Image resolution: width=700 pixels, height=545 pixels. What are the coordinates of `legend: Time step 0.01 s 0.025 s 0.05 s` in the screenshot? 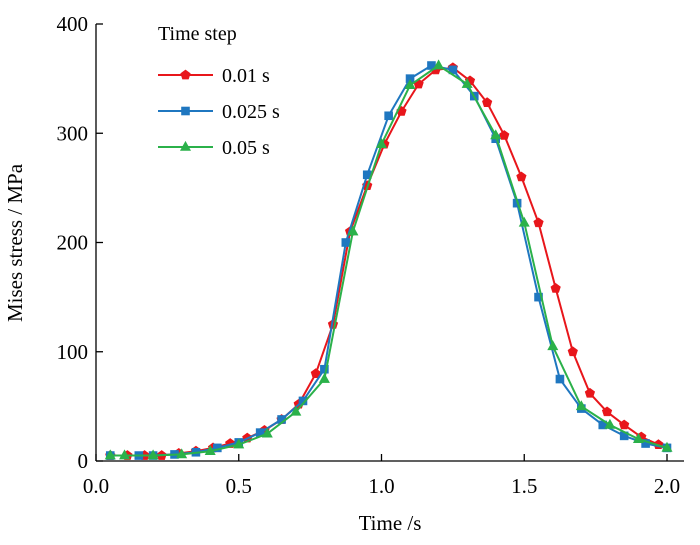 It's located at (219, 91).